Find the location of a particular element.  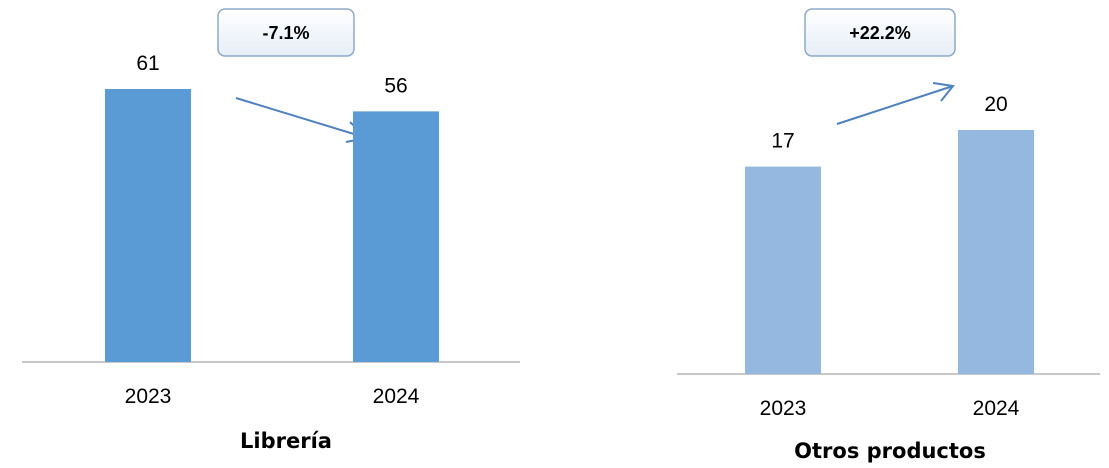

data-label: 17 is located at coordinates (782, 141).